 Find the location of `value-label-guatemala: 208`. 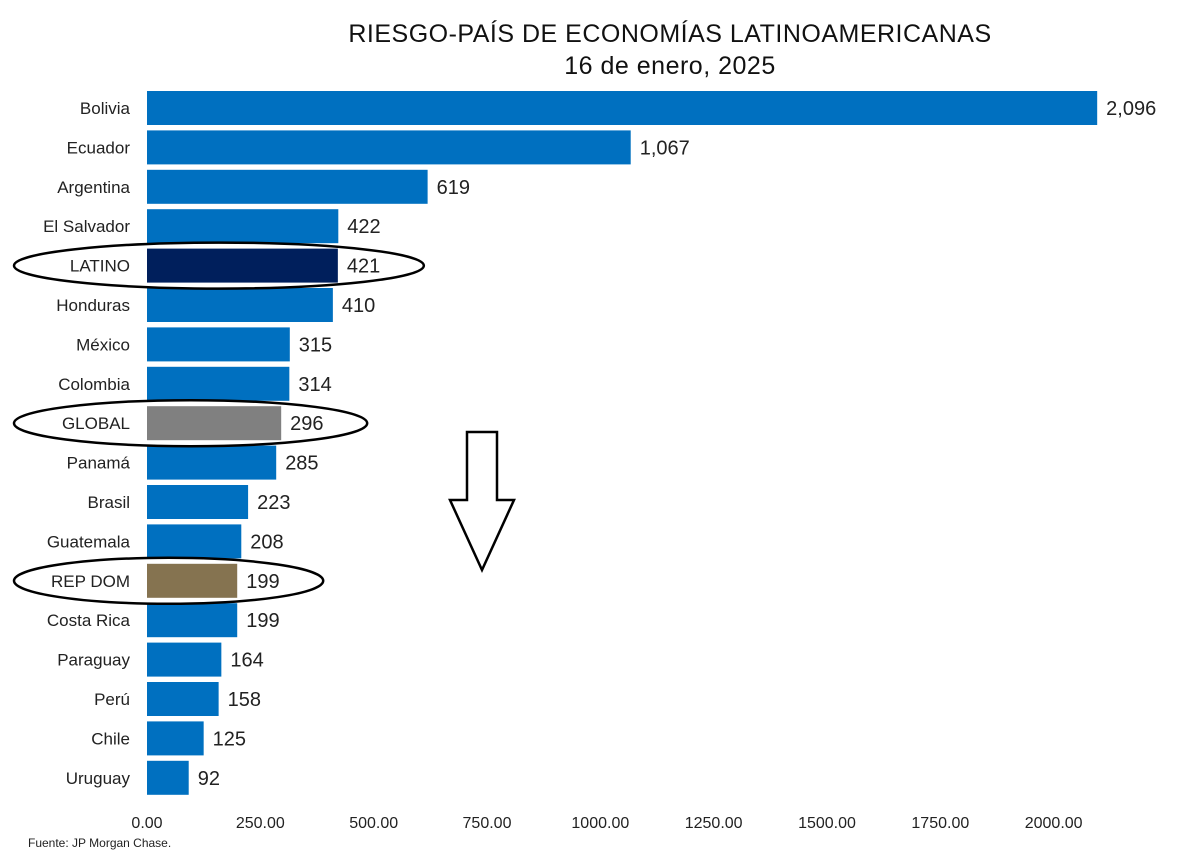

value-label-guatemala: 208 is located at coordinates (266, 542).